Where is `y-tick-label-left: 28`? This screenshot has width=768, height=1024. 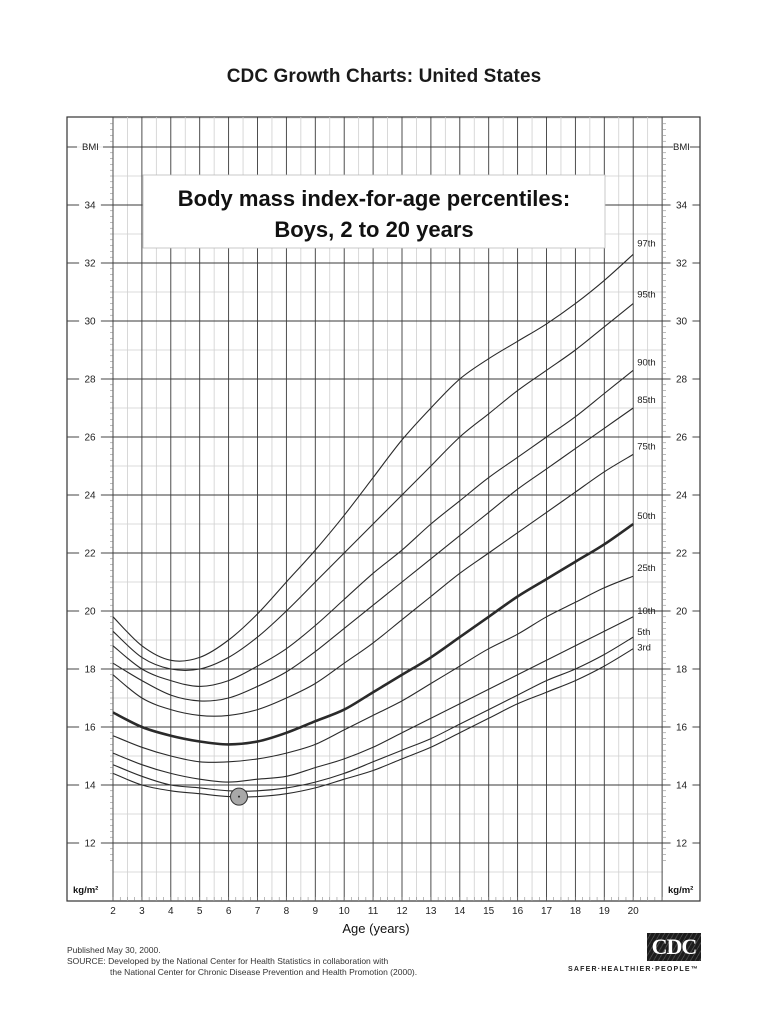 y-tick-label-left: 28 is located at coordinates (90, 380).